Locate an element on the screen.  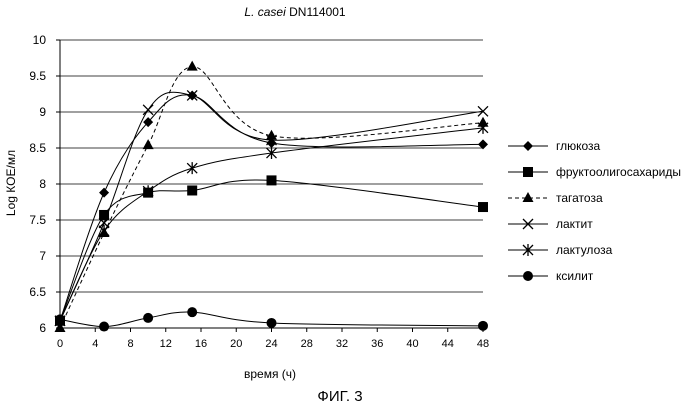
x-tick-label: 24 is located at coordinates (271, 344).